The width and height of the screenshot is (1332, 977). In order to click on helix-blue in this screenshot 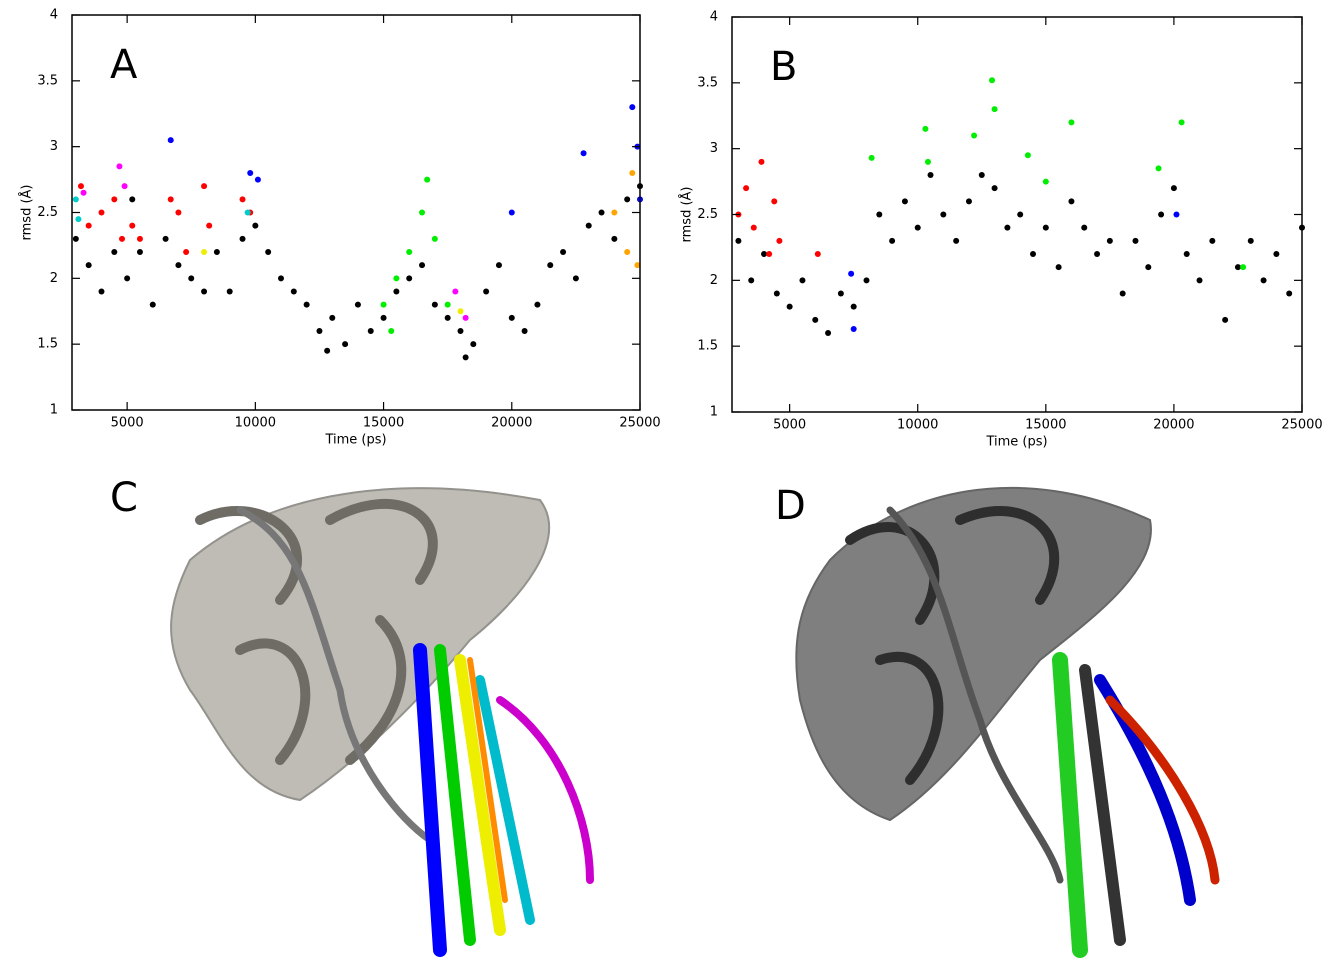, I will do `click(430, 800)`.